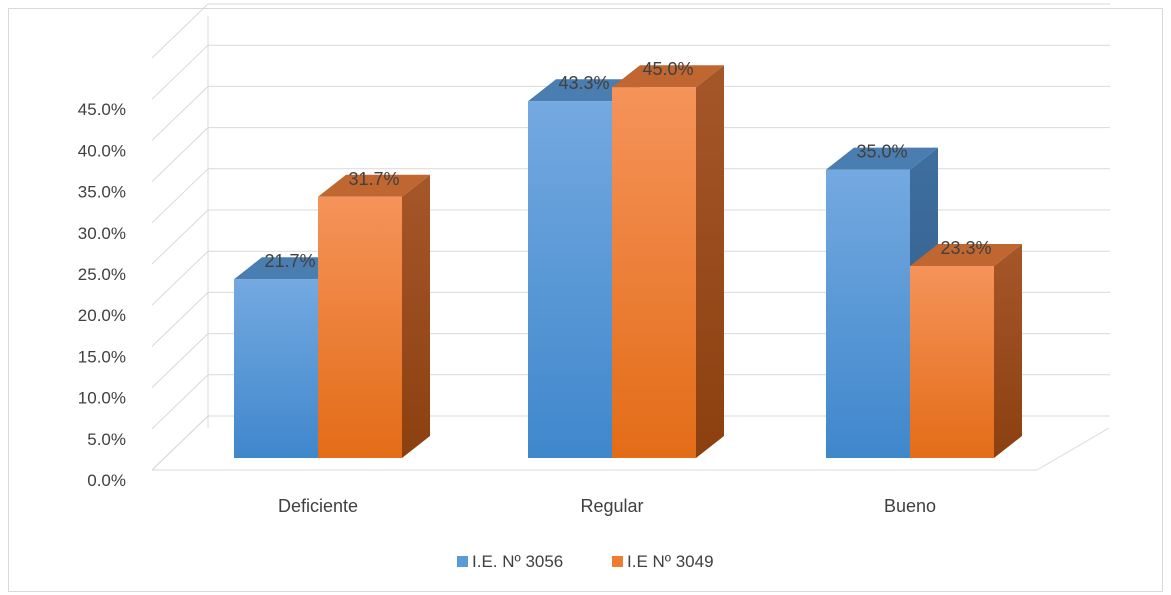  I want to click on x-axis: Deficiente Regular Bueno, so click(607, 506).